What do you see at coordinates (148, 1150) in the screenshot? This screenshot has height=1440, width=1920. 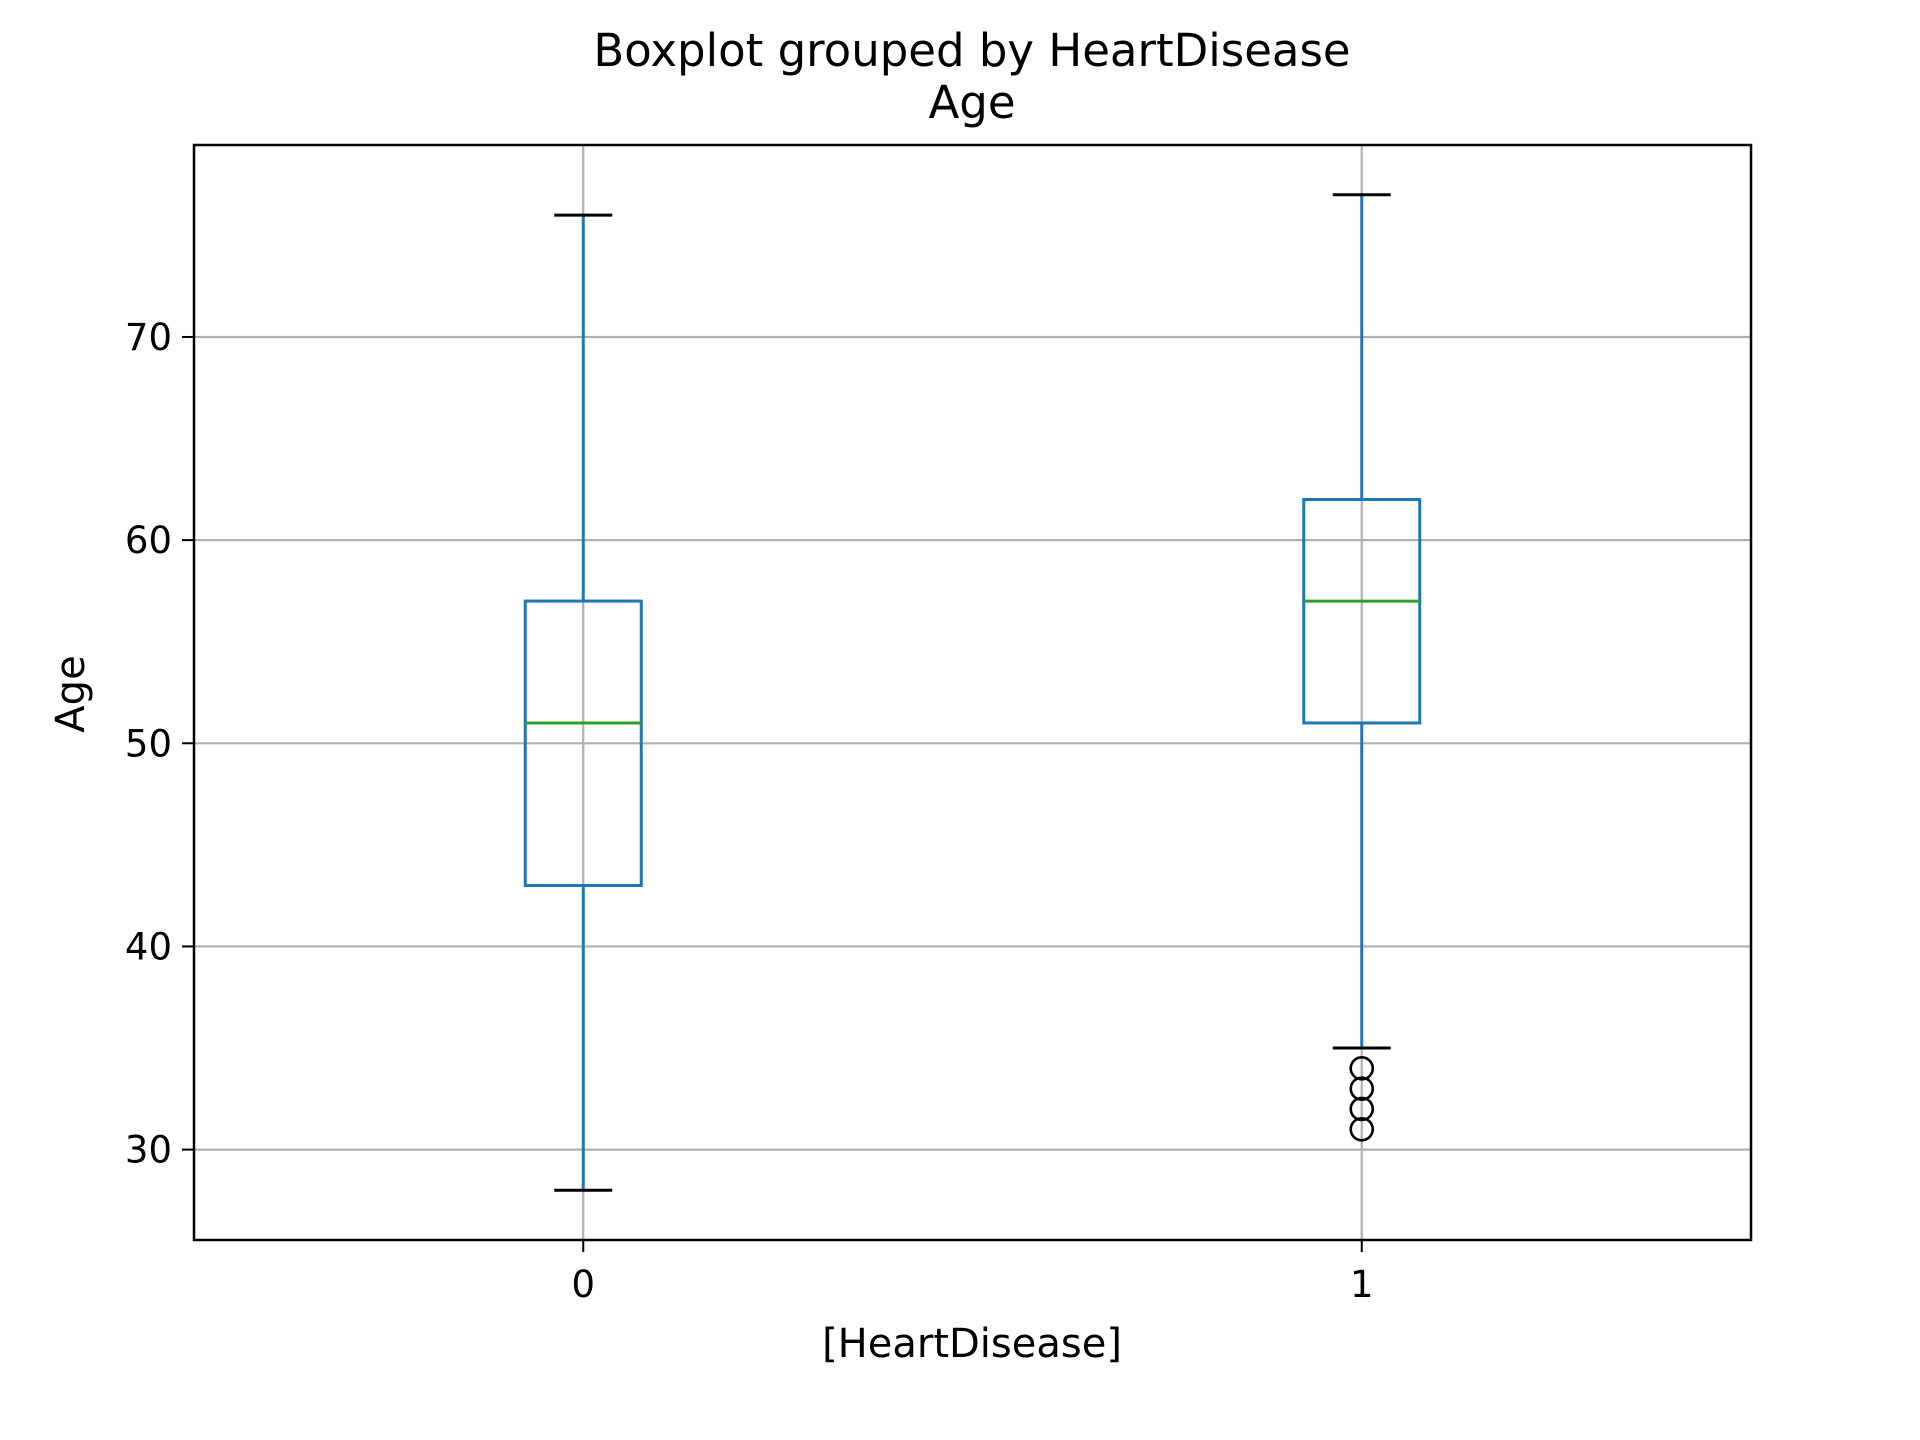 I see `y-tick-label: 30` at bounding box center [148, 1150].